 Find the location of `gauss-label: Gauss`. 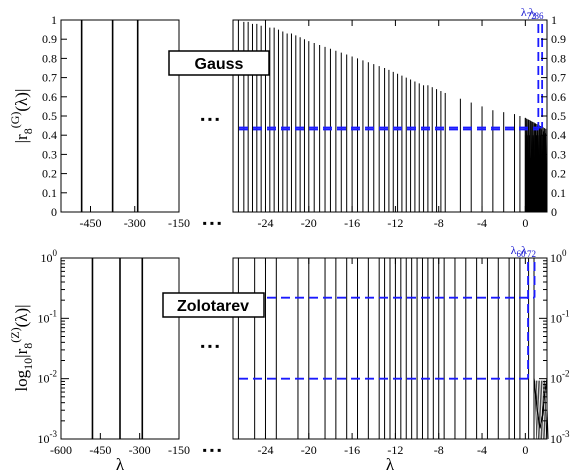

gauss-label: Gauss is located at coordinates (219, 64).